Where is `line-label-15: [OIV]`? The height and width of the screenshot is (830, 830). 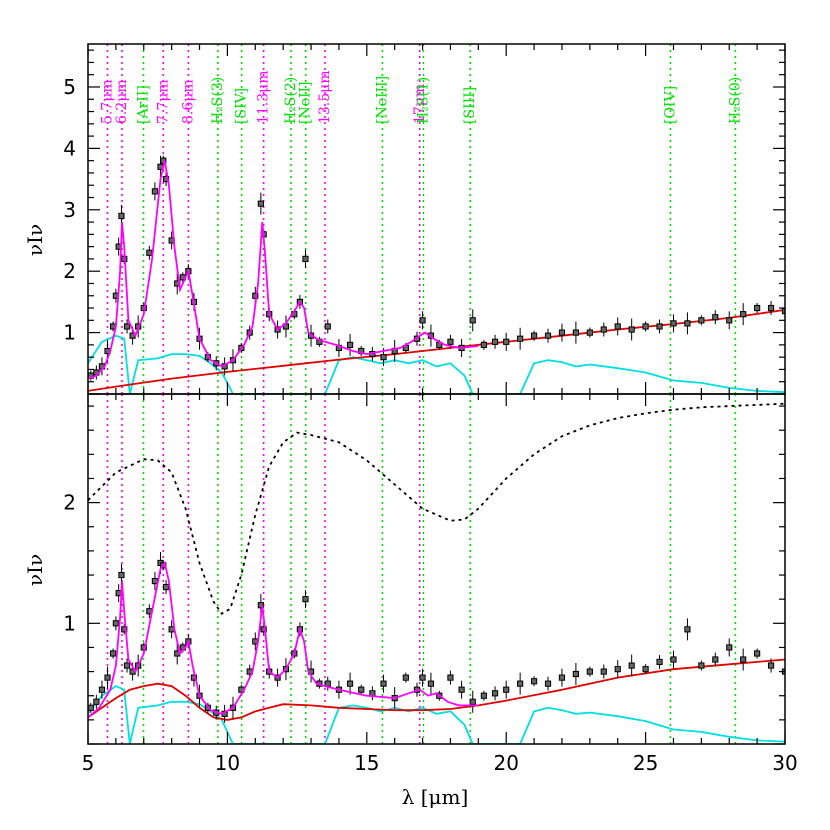
line-label-15: [OIV] is located at coordinates (670, 105).